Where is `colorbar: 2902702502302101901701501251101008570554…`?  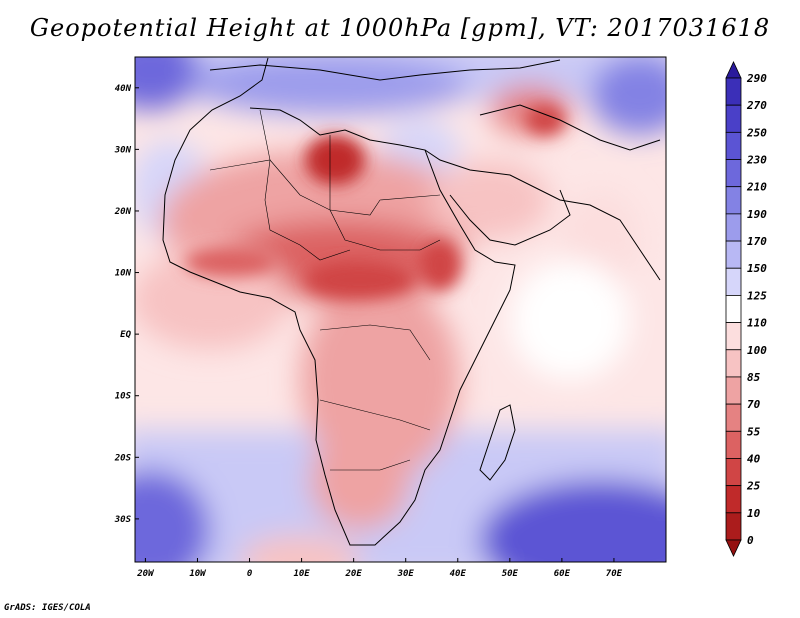 colorbar: 2902702502302101901701501251101008570554… is located at coordinates (746, 309).